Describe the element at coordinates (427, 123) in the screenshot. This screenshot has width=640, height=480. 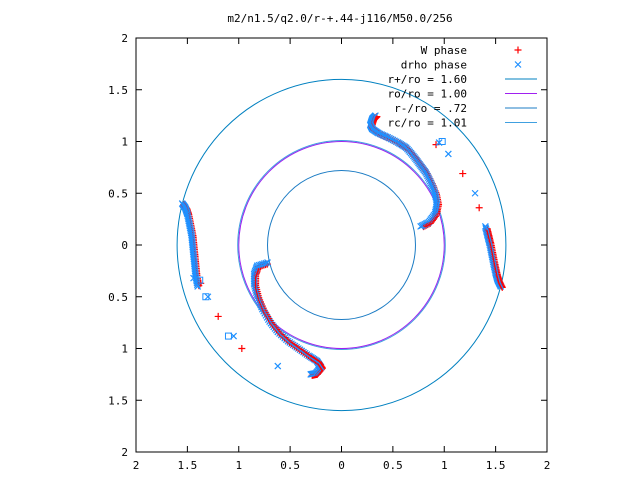
I see `legend-label: rc/ro = 1.01` at that location.